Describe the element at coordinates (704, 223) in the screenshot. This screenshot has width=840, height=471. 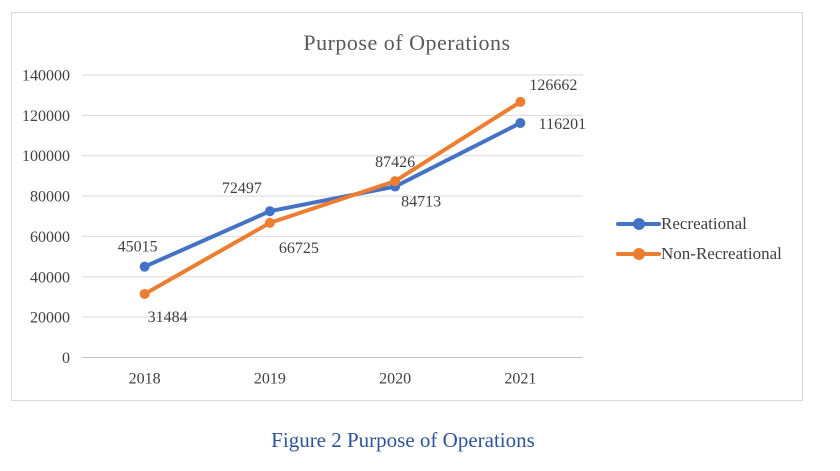
I see `legend-label-recreational: Recreational` at that location.